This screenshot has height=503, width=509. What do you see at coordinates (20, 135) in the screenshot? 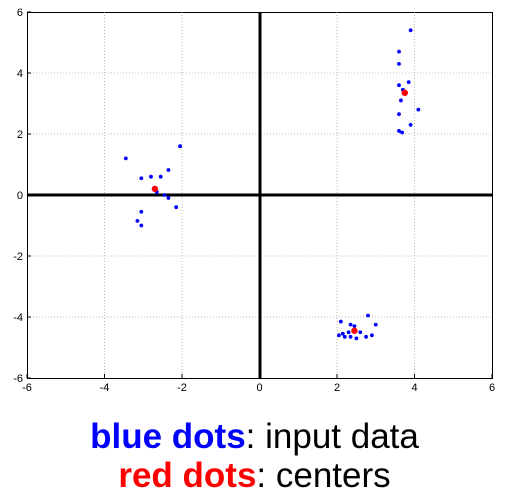
I see `y-tick-label: 2` at bounding box center [20, 135].